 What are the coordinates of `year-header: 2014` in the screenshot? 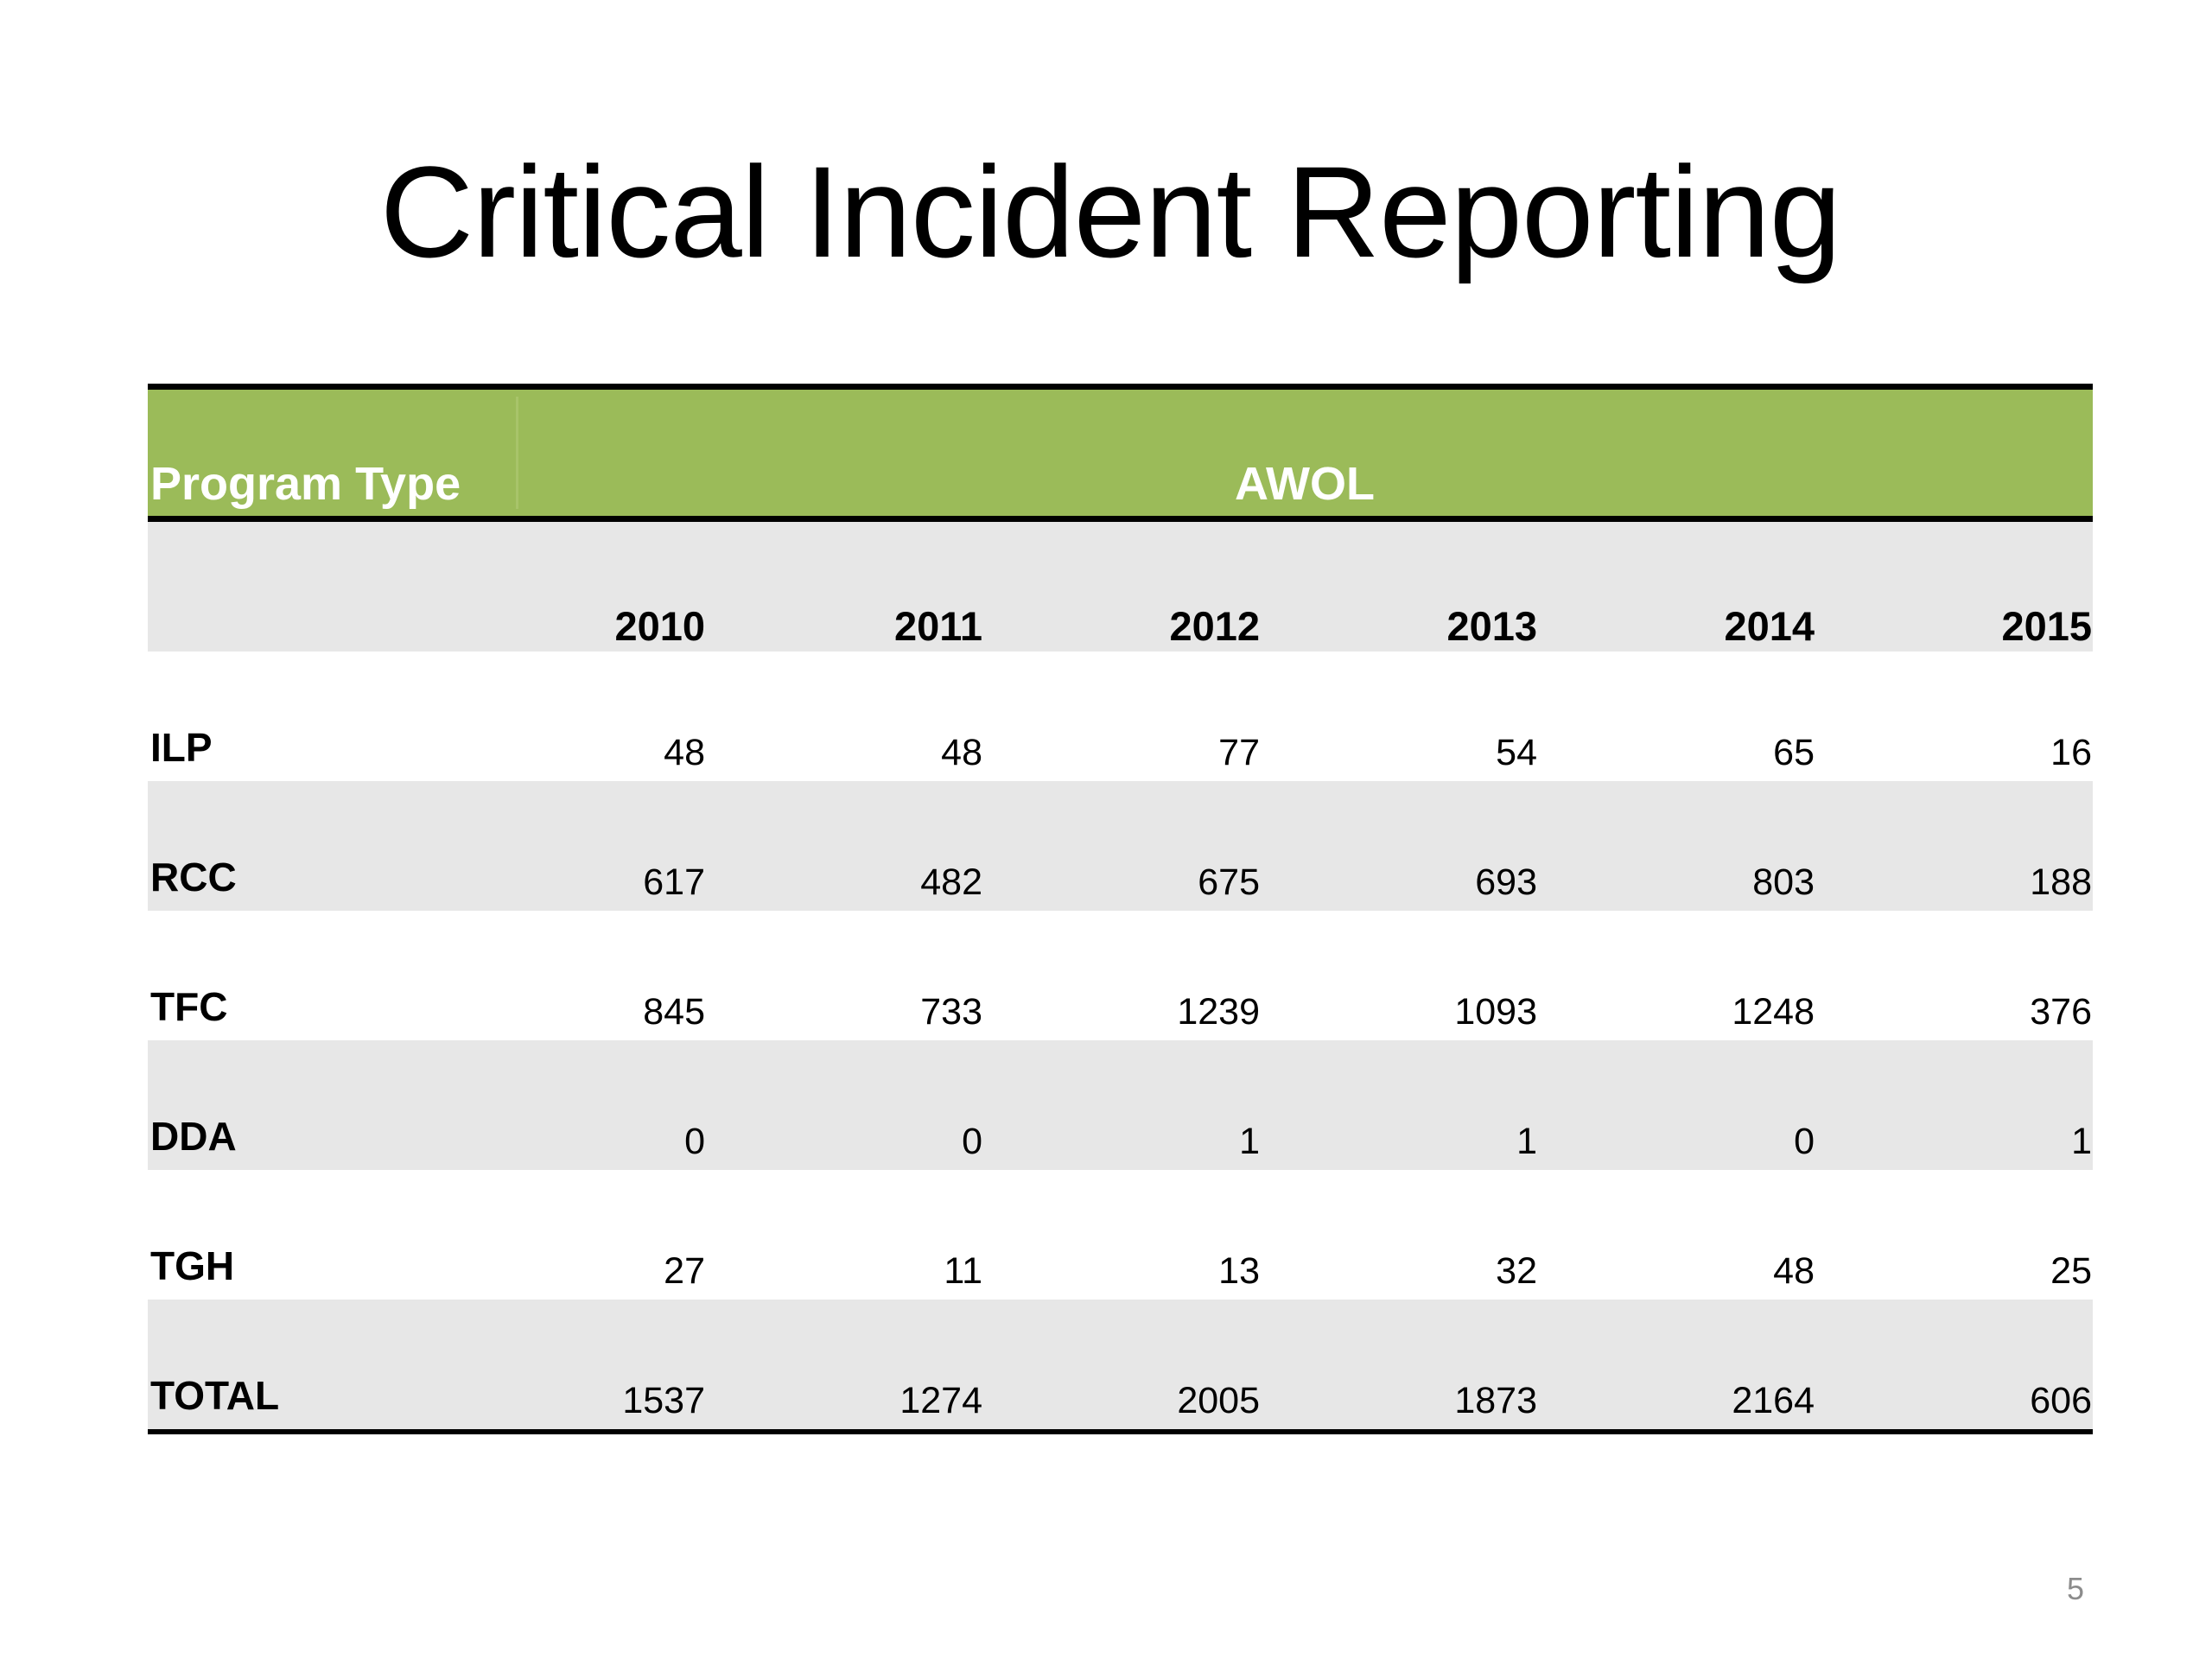 It's located at (1769, 626).